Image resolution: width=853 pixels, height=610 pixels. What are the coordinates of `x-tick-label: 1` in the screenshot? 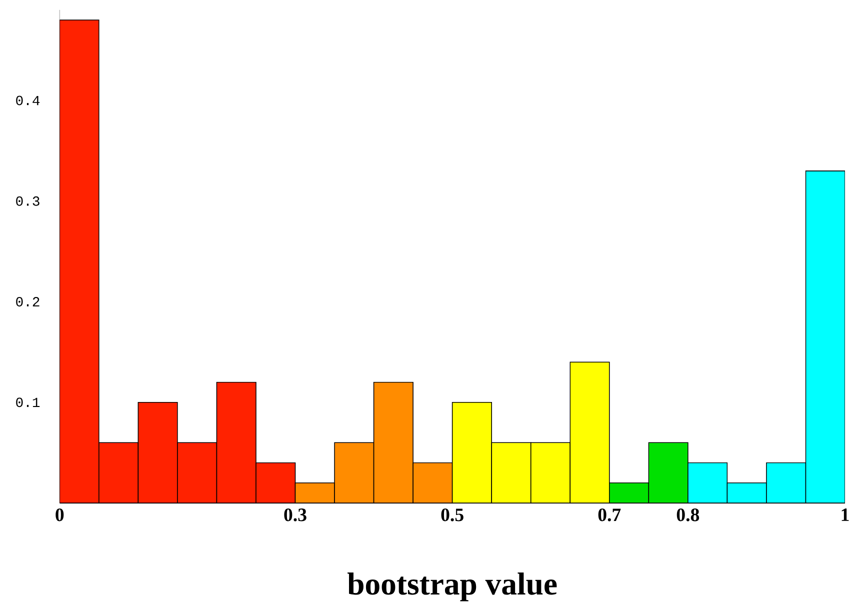 It's located at (845, 514).